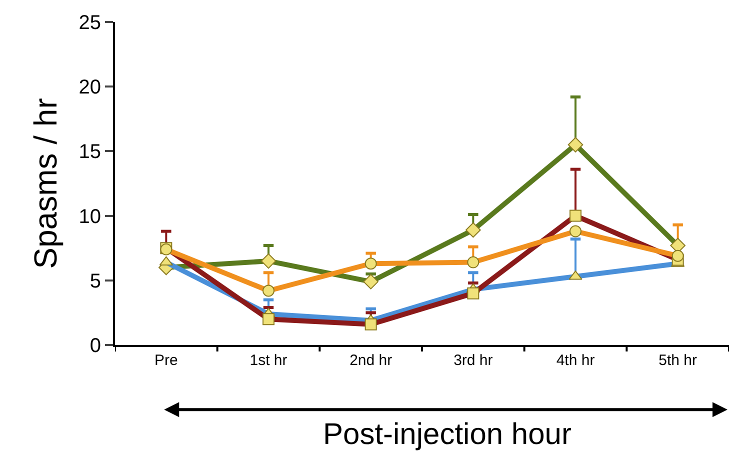 This screenshot has height=465, width=749. What do you see at coordinates (89, 23) in the screenshot?
I see `y-tick-label: 25` at bounding box center [89, 23].